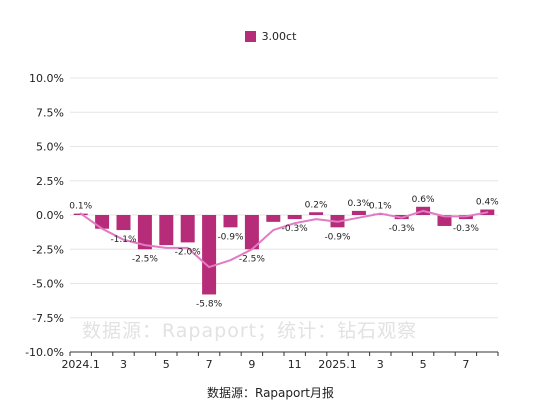 Image resolution: width=541 pixels, height=417 pixels. I want to click on legend-label: 3.00ct, so click(279, 36).